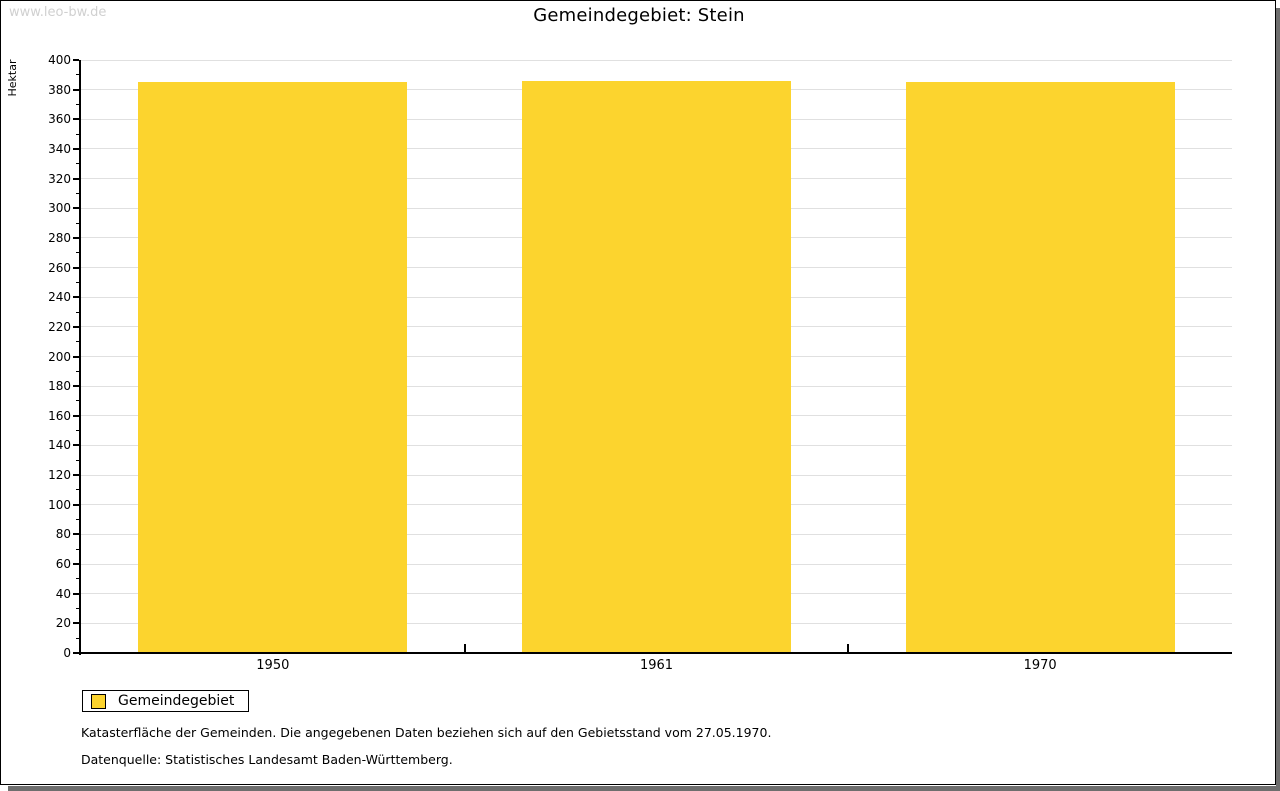  I want to click on y-tick-label: 120, so click(59, 475).